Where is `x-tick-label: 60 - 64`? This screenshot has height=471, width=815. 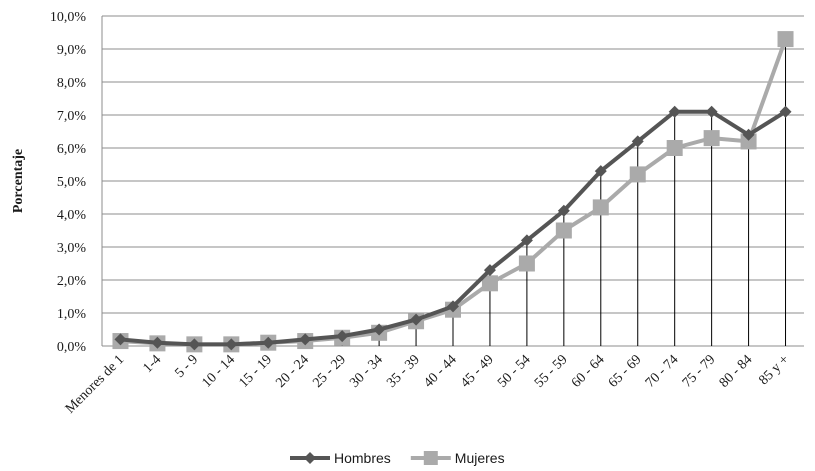
x-tick-label: 60 - 64 is located at coordinates (588, 371).